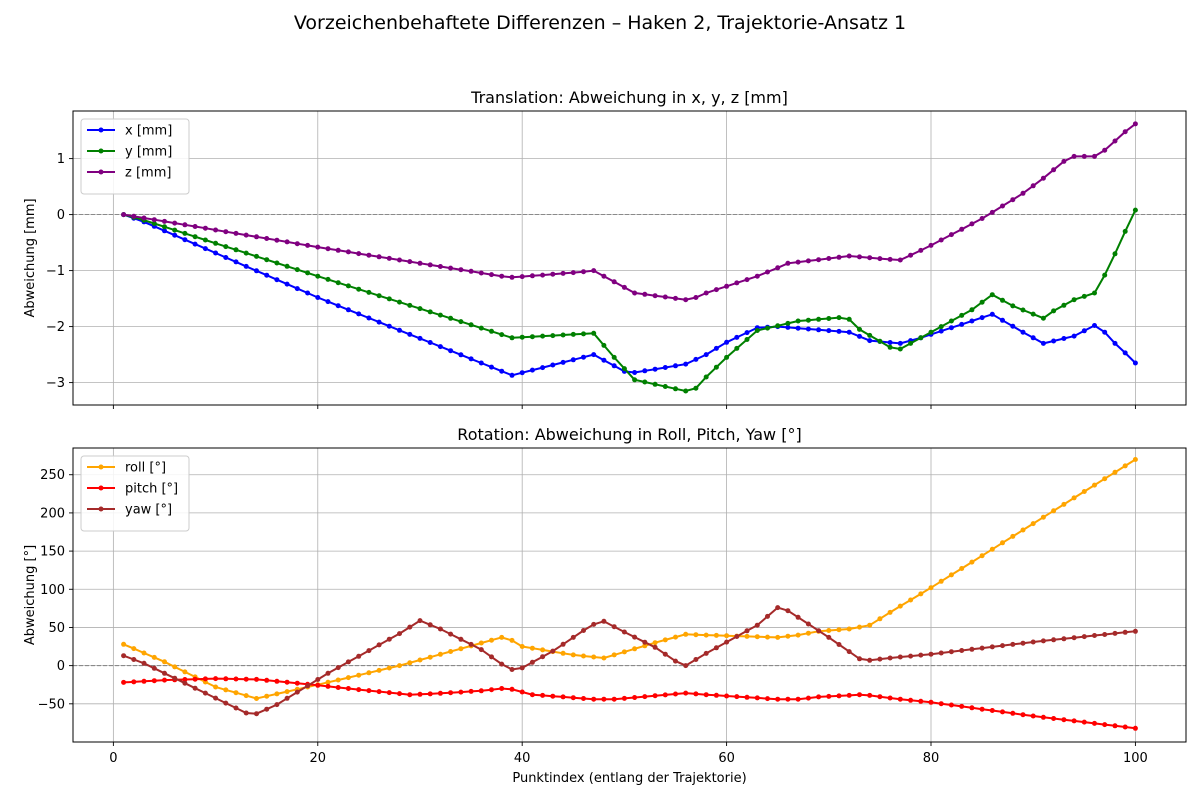 The height and width of the screenshot is (800, 1200). Describe the element at coordinates (55, 327) in the screenshot. I see `y-tick-label: −2` at that location.